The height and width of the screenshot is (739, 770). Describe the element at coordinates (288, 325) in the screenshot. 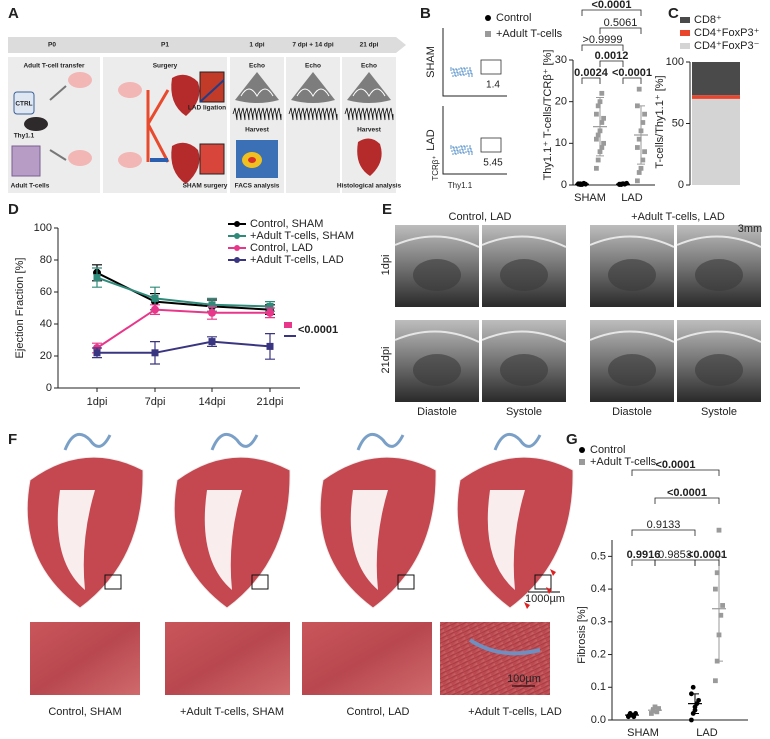

I see `annotation-marker` at that location.